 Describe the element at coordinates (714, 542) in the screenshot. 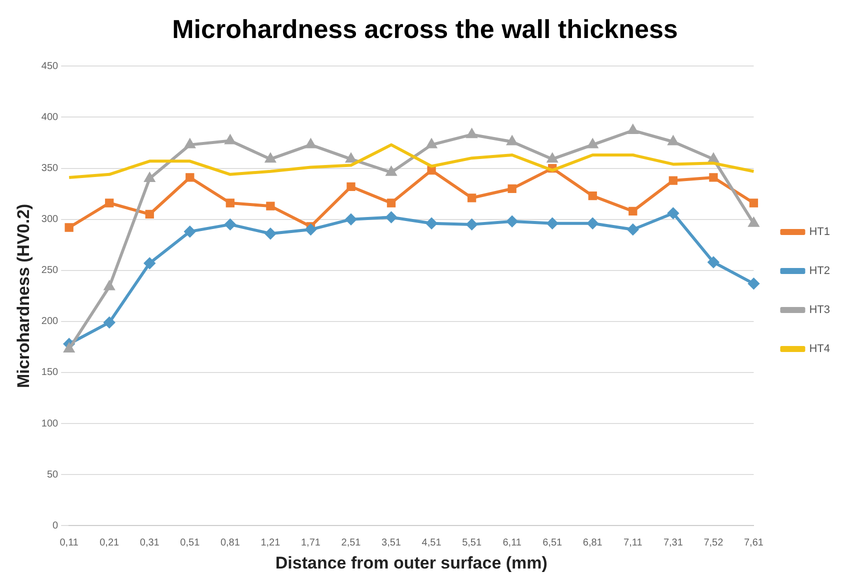

I see `x-tick-label: 7,52` at that location.